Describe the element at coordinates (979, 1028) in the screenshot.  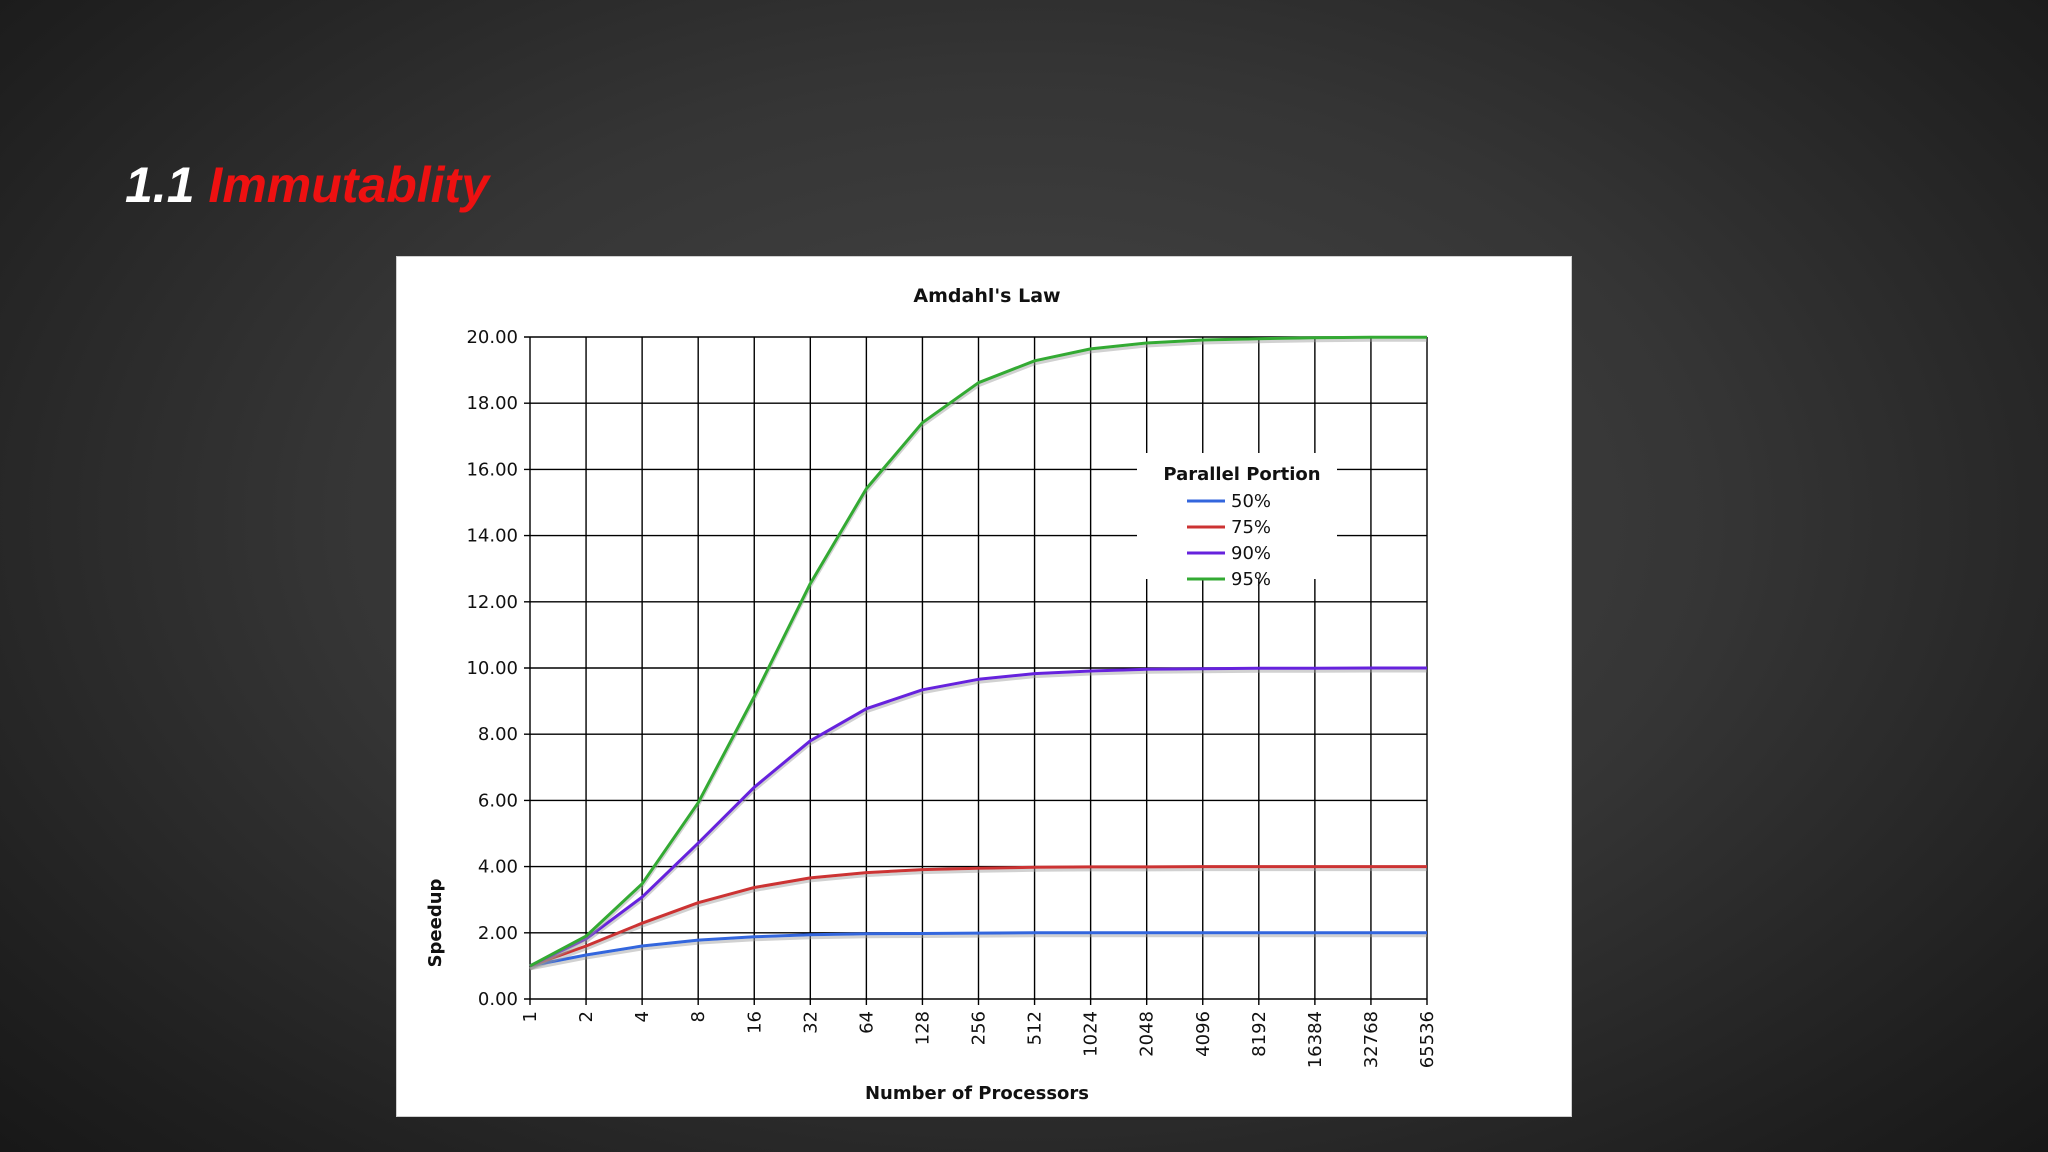
I see `x-tick-label: 256` at that location.